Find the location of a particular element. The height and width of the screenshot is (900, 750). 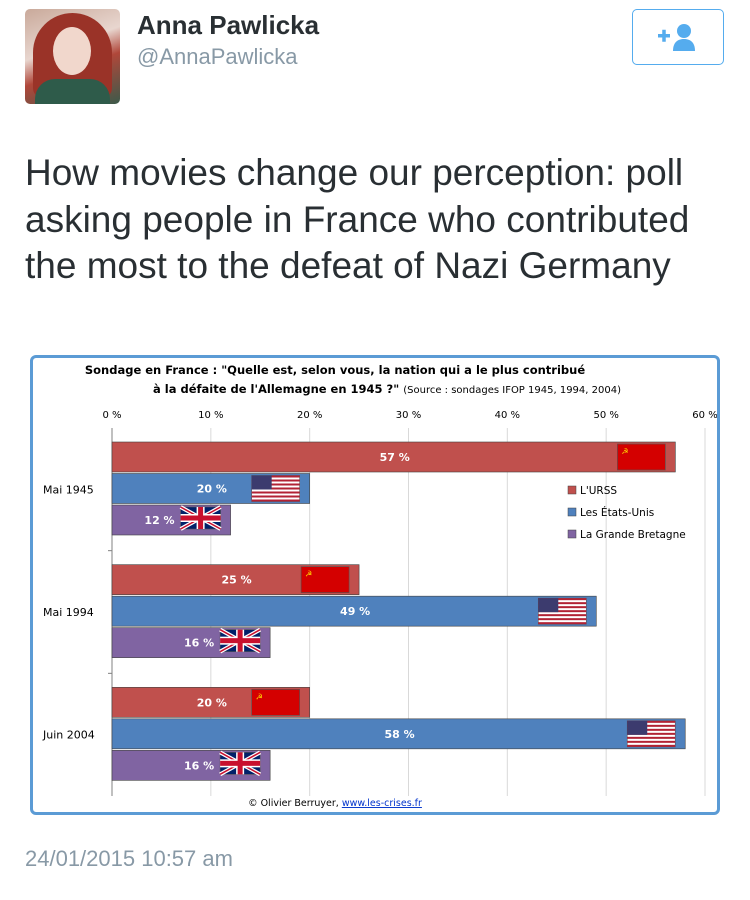

category-label: Juin 2004 is located at coordinates (68, 735).